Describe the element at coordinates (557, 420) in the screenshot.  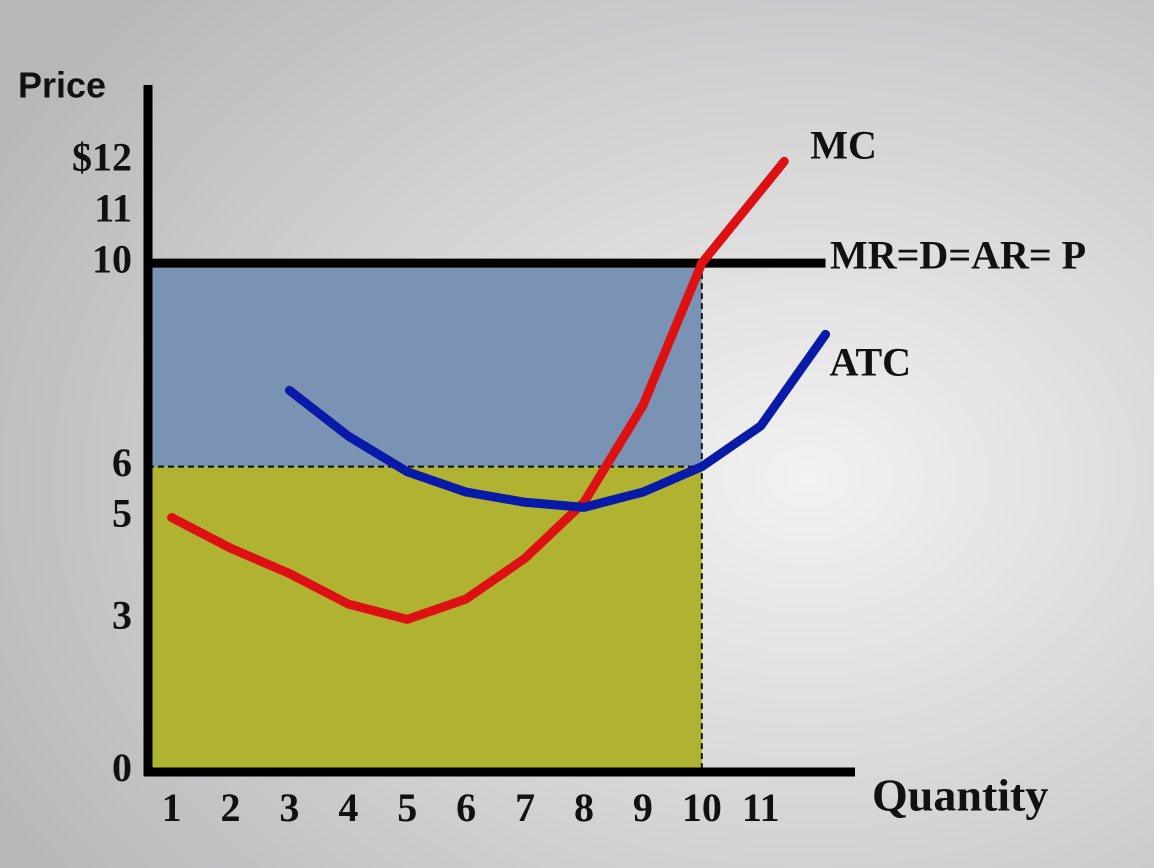
I see `curve-line` at that location.